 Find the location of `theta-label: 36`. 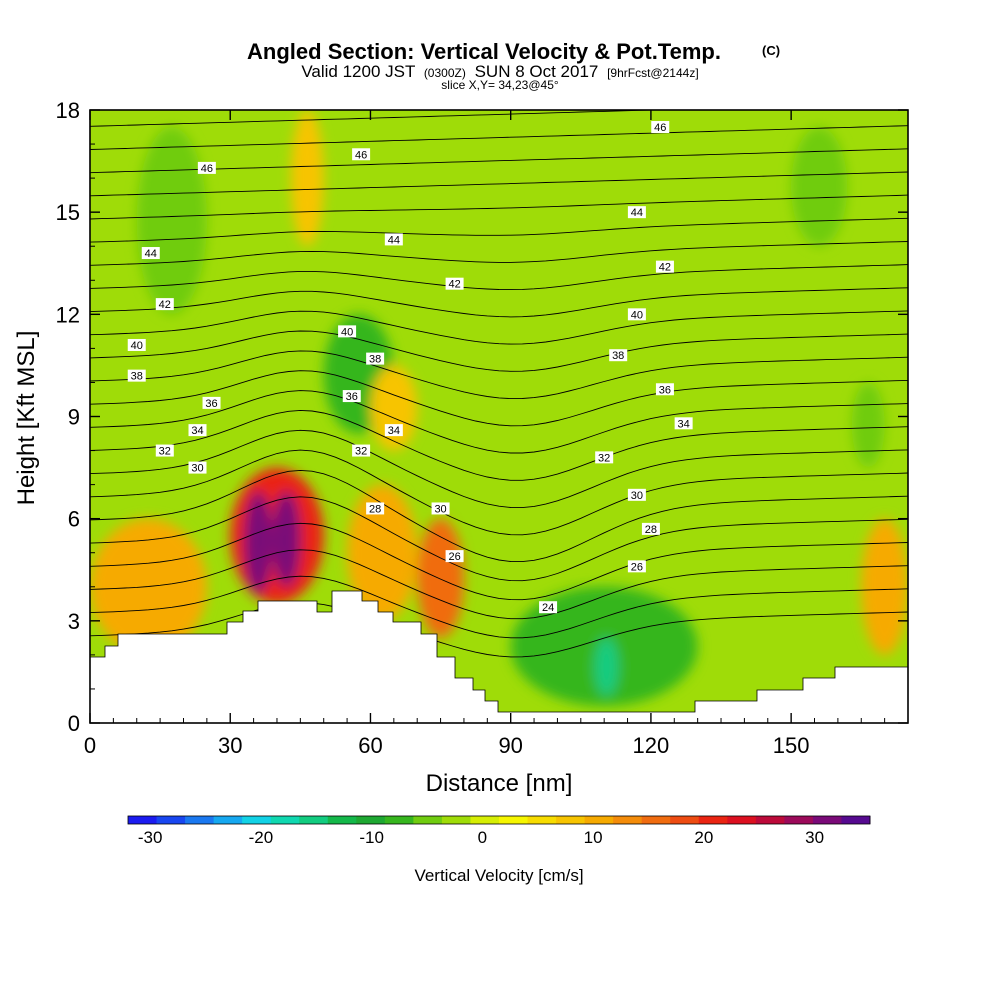

theta-label: 36 is located at coordinates (211, 403).